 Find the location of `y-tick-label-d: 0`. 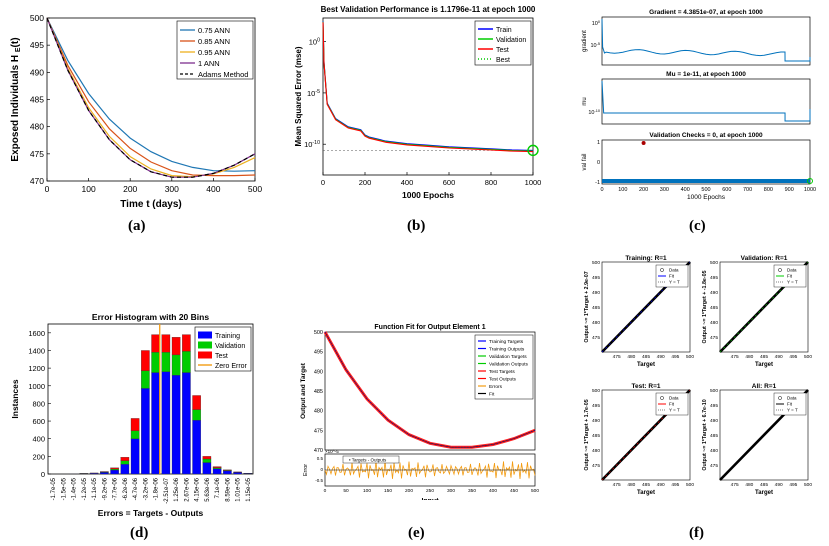

y-tick-label-d: 0 is located at coordinates (43, 474).